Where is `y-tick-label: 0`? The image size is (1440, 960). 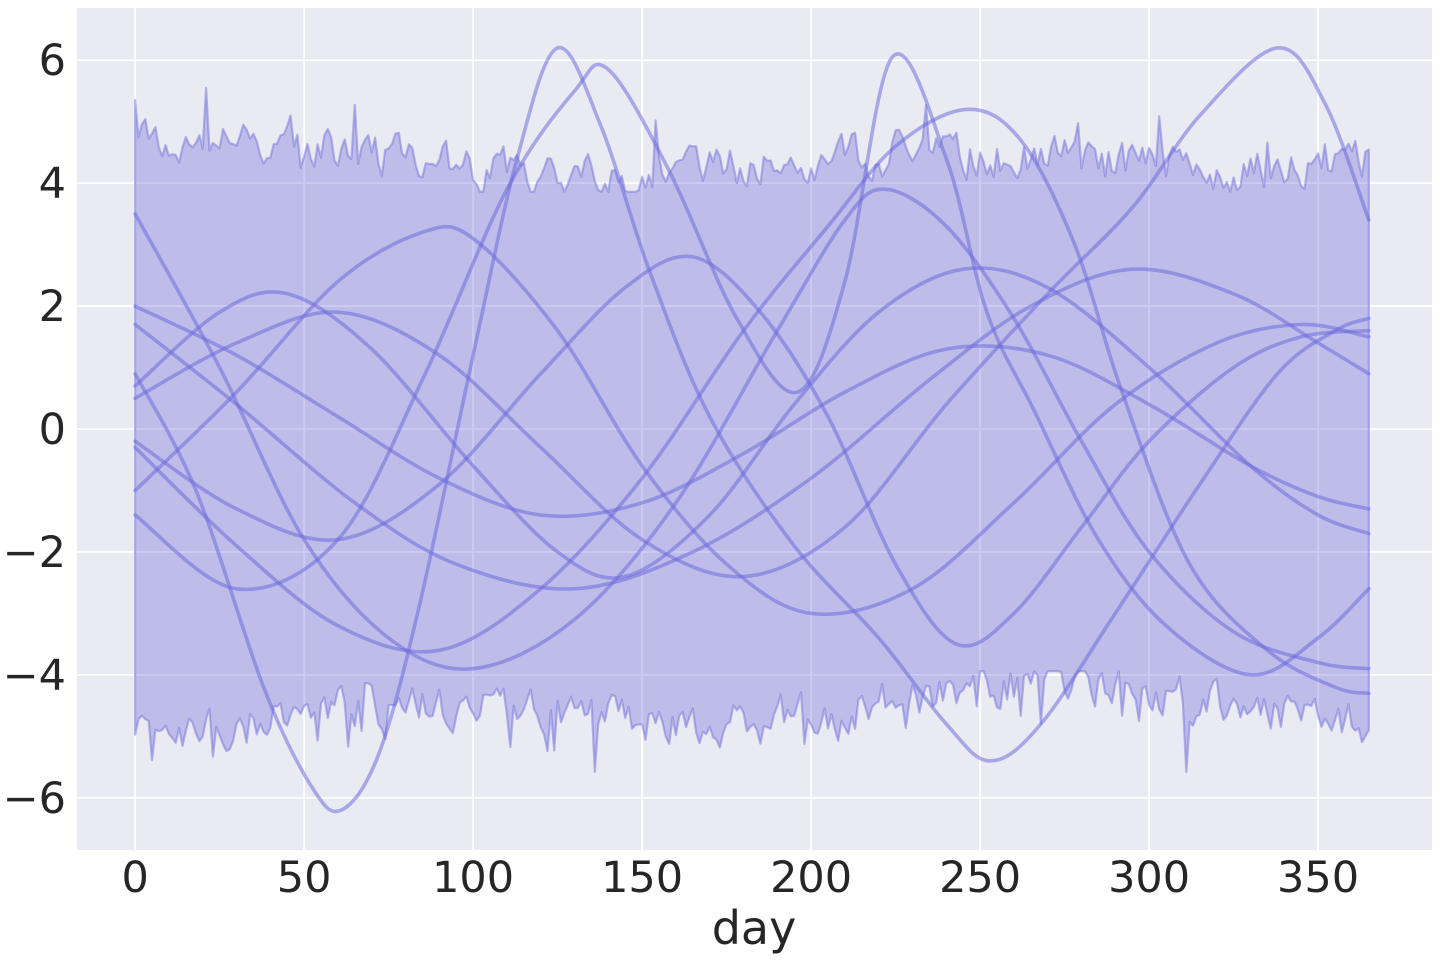
y-tick-label: 0 is located at coordinates (52, 430).